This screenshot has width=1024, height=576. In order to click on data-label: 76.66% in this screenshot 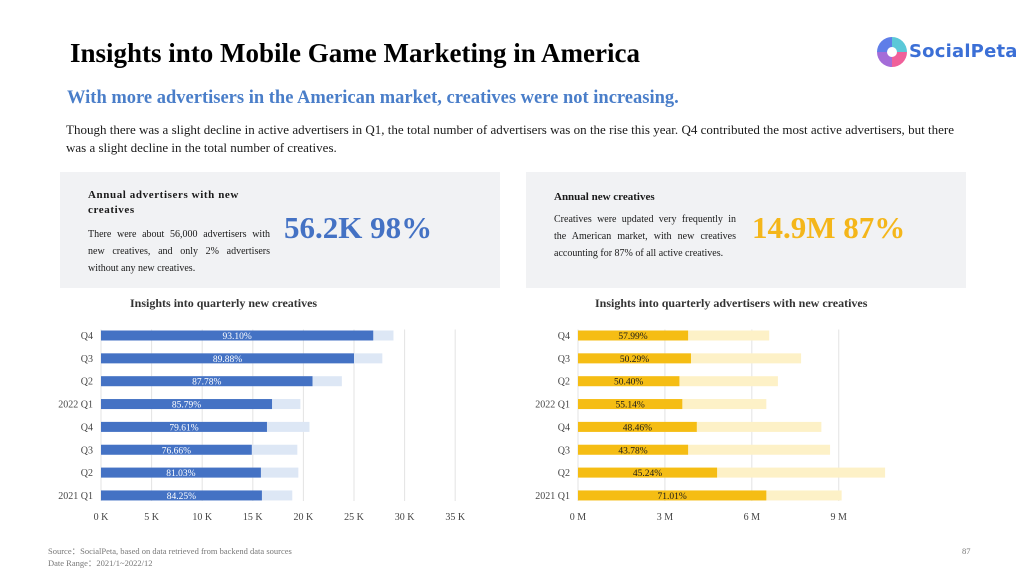, I will do `click(176, 451)`.